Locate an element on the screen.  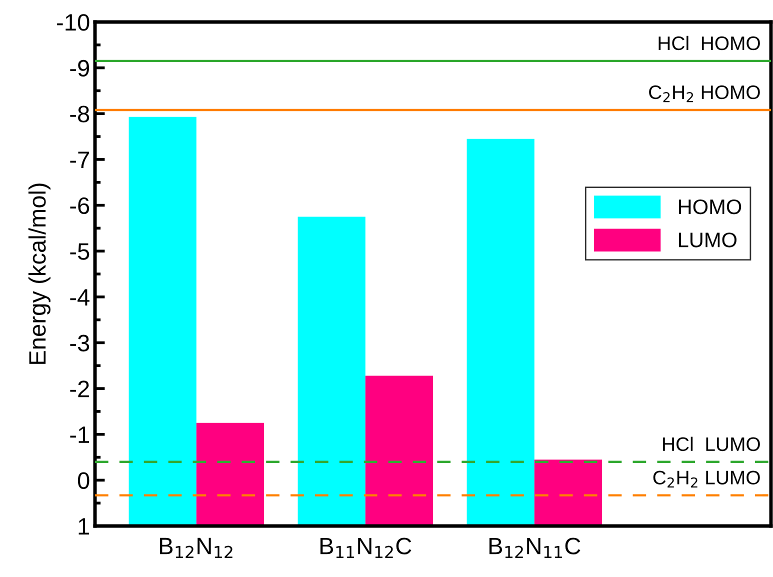
y-tick-label: -4 is located at coordinates (80, 297).